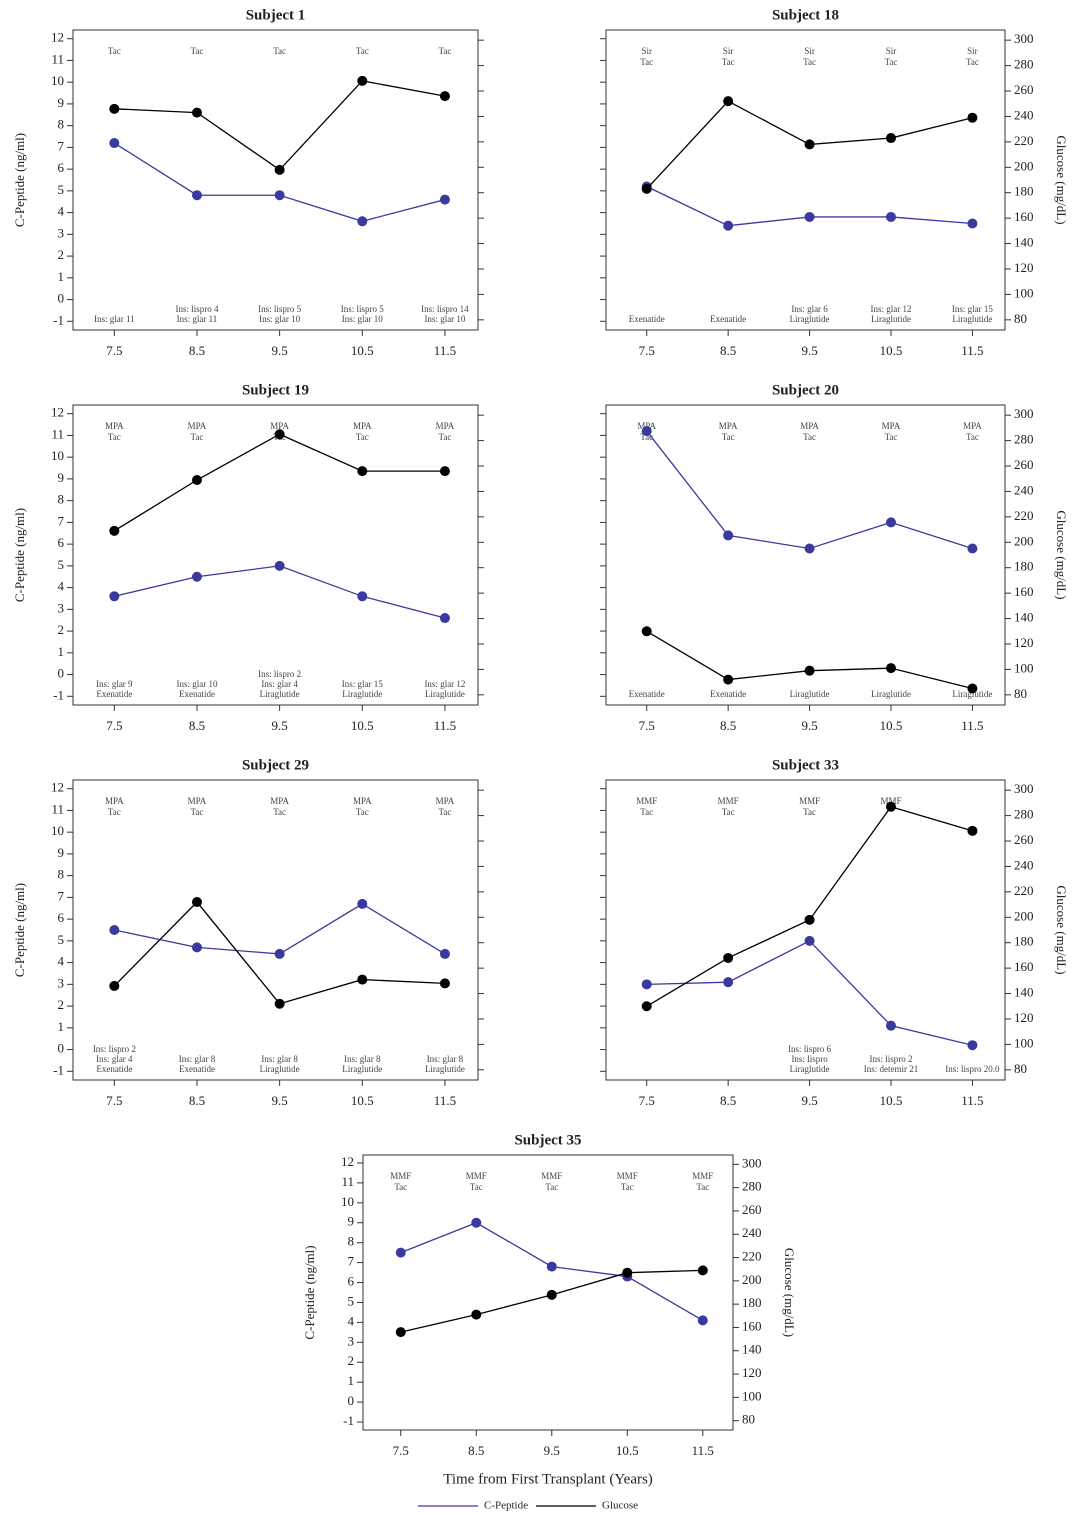 The image size is (1084, 1515). I want to click on y-tick-label: 9, so click(351, 1221).